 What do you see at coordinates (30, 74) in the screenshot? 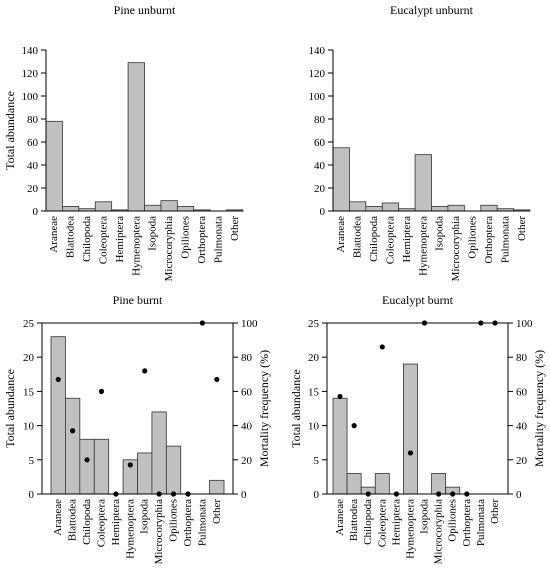
I see `y-tick-label: 120` at bounding box center [30, 74].